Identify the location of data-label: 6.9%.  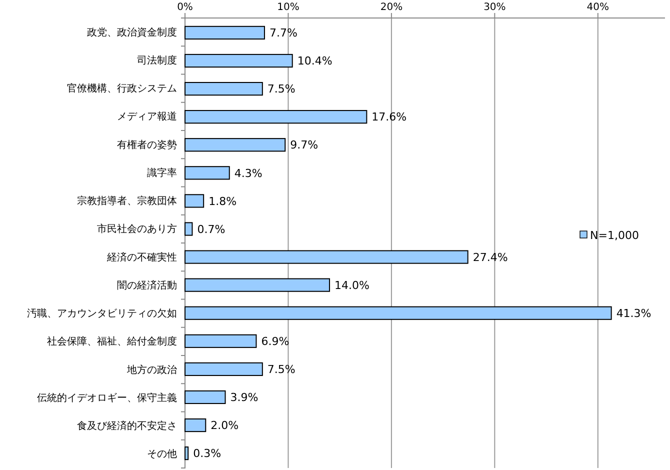
(275, 341).